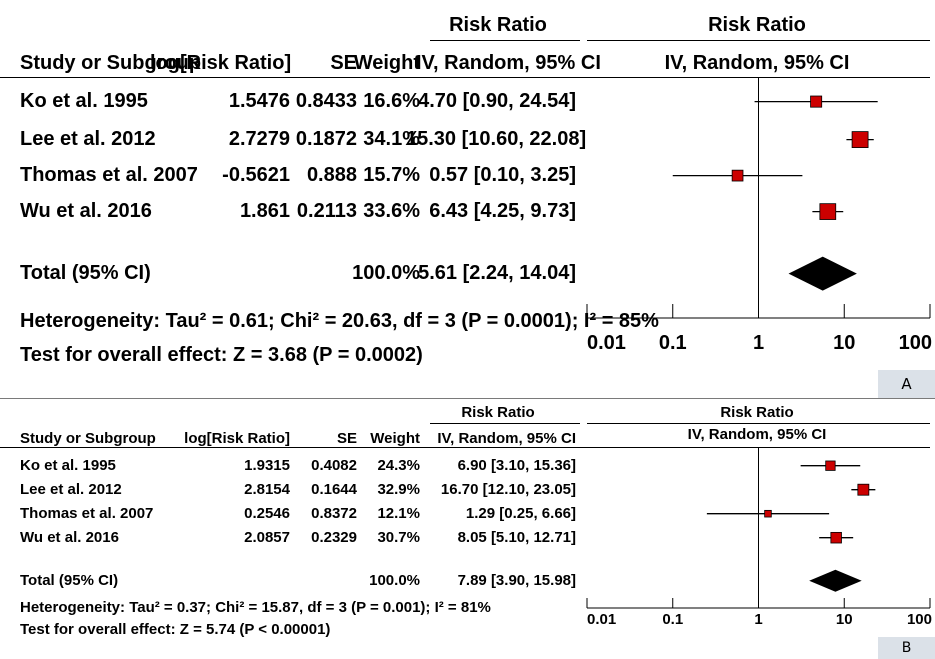  I want to click on se-value: 0.1872, so click(326, 139).